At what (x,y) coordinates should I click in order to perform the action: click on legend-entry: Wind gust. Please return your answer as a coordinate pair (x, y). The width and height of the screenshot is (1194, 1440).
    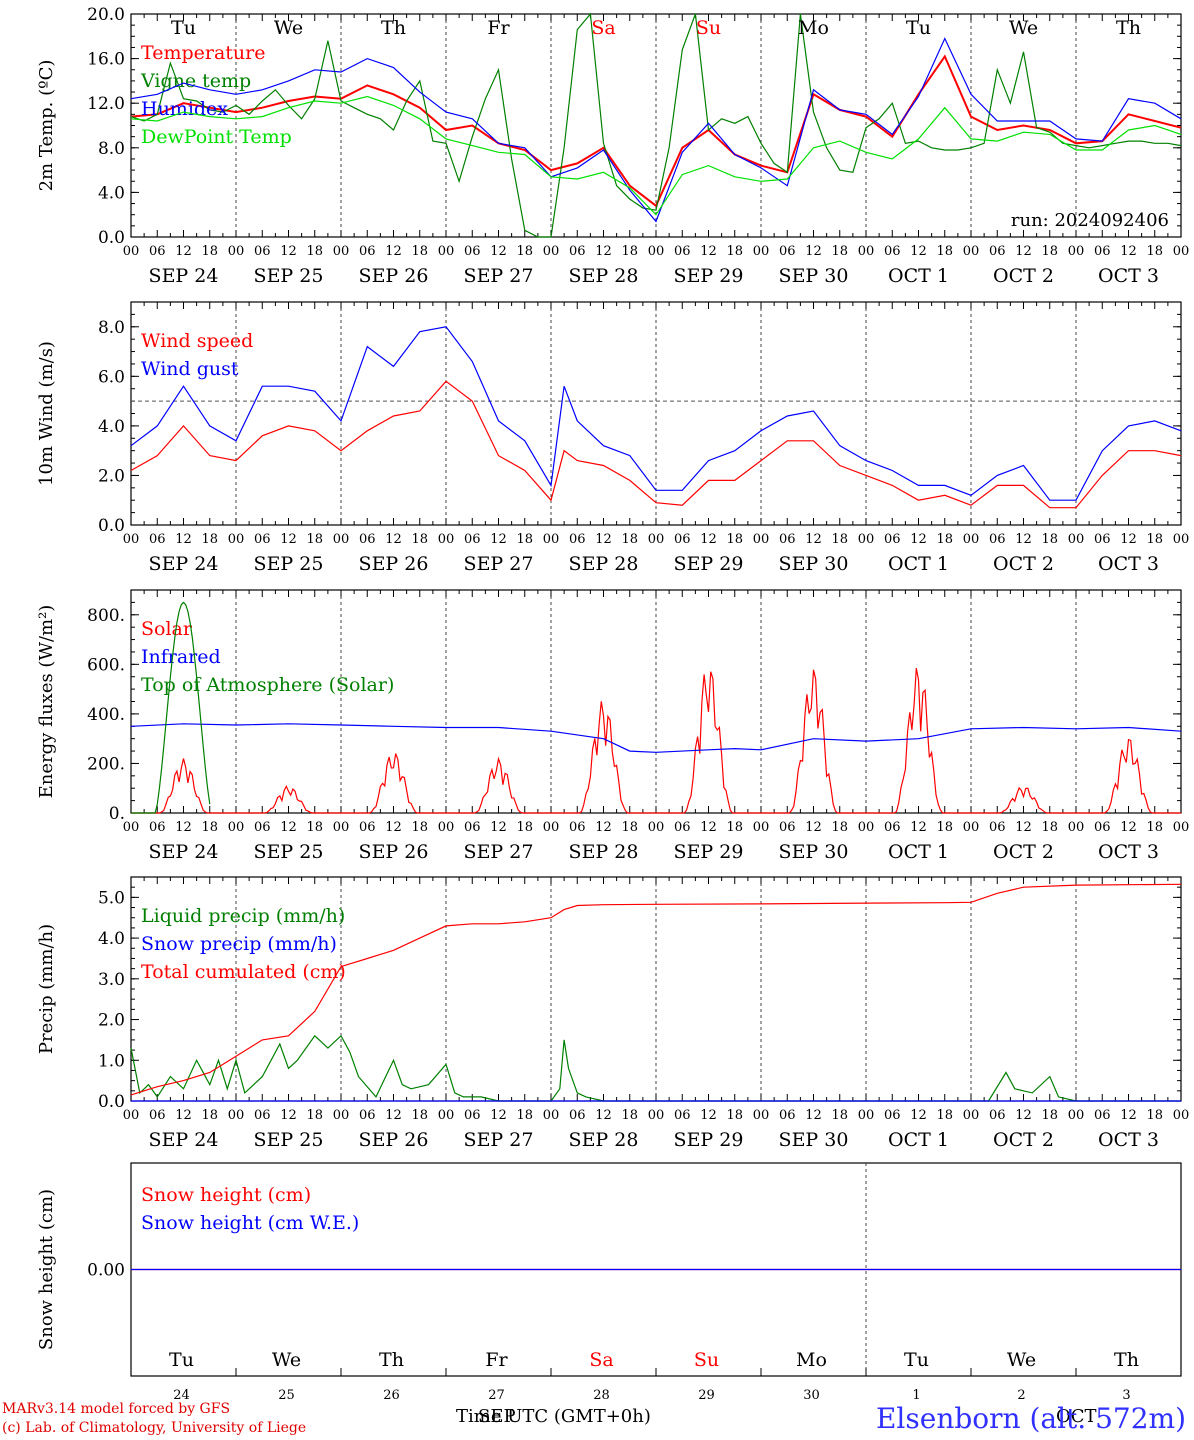
    Looking at the image, I should click on (190, 369).